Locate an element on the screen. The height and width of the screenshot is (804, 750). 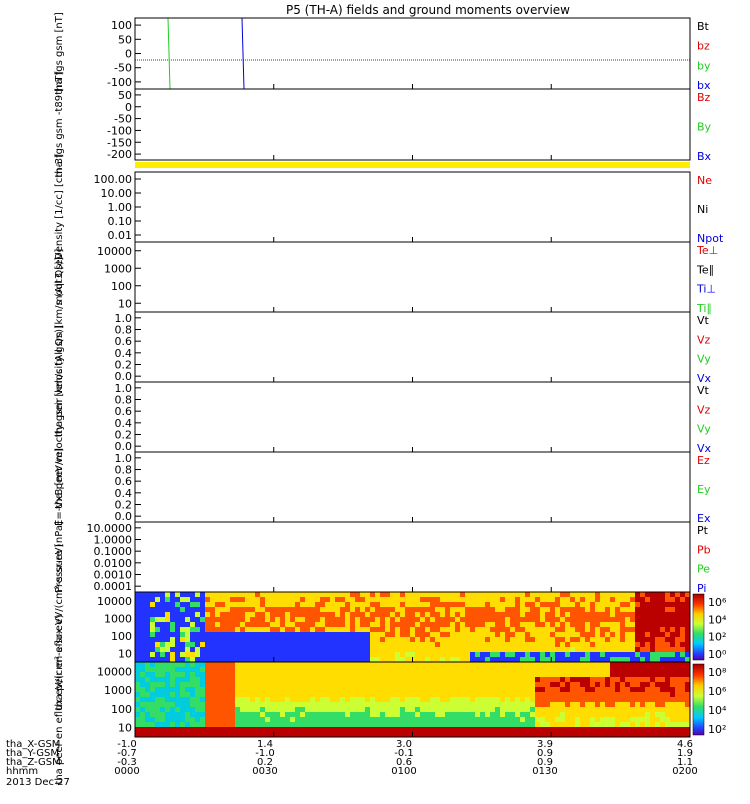
x-row-value: 0030 is located at coordinates (264, 771).